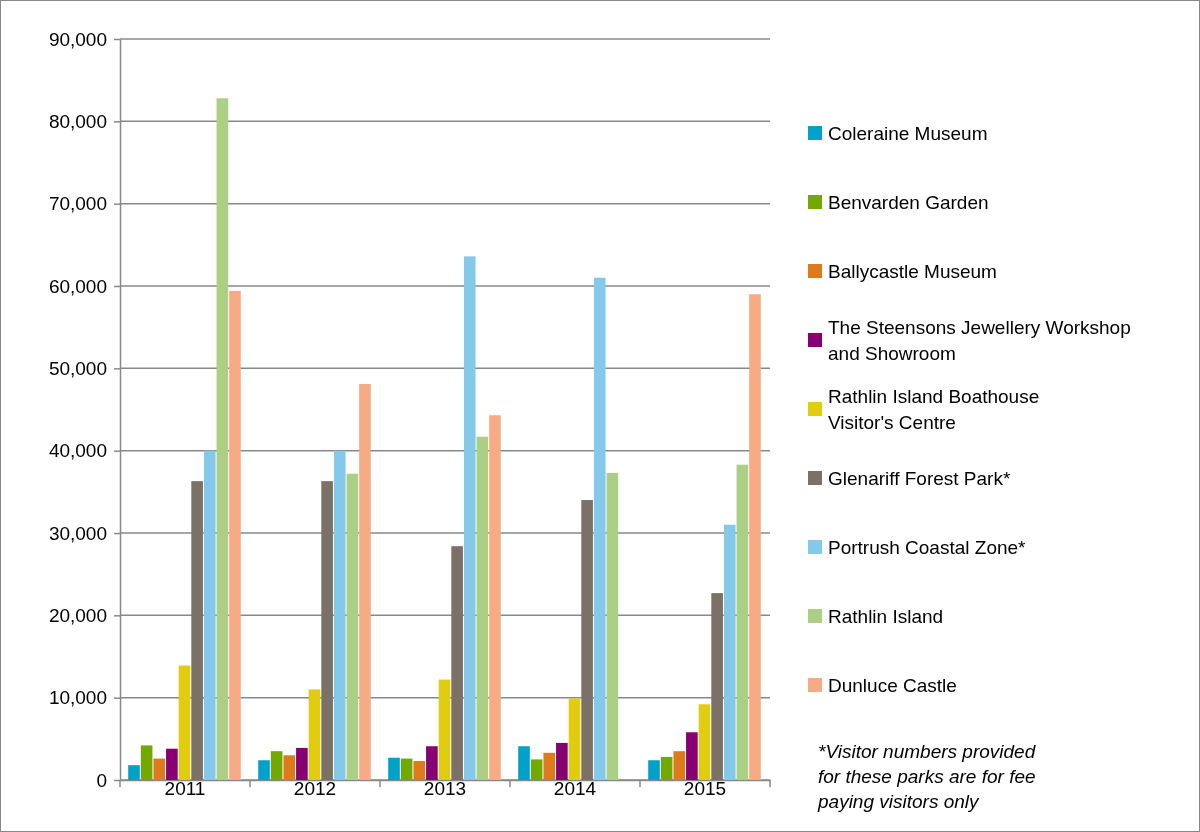 The width and height of the screenshot is (1200, 832). I want to click on legend-label: Dunluce Castle, so click(892, 685).